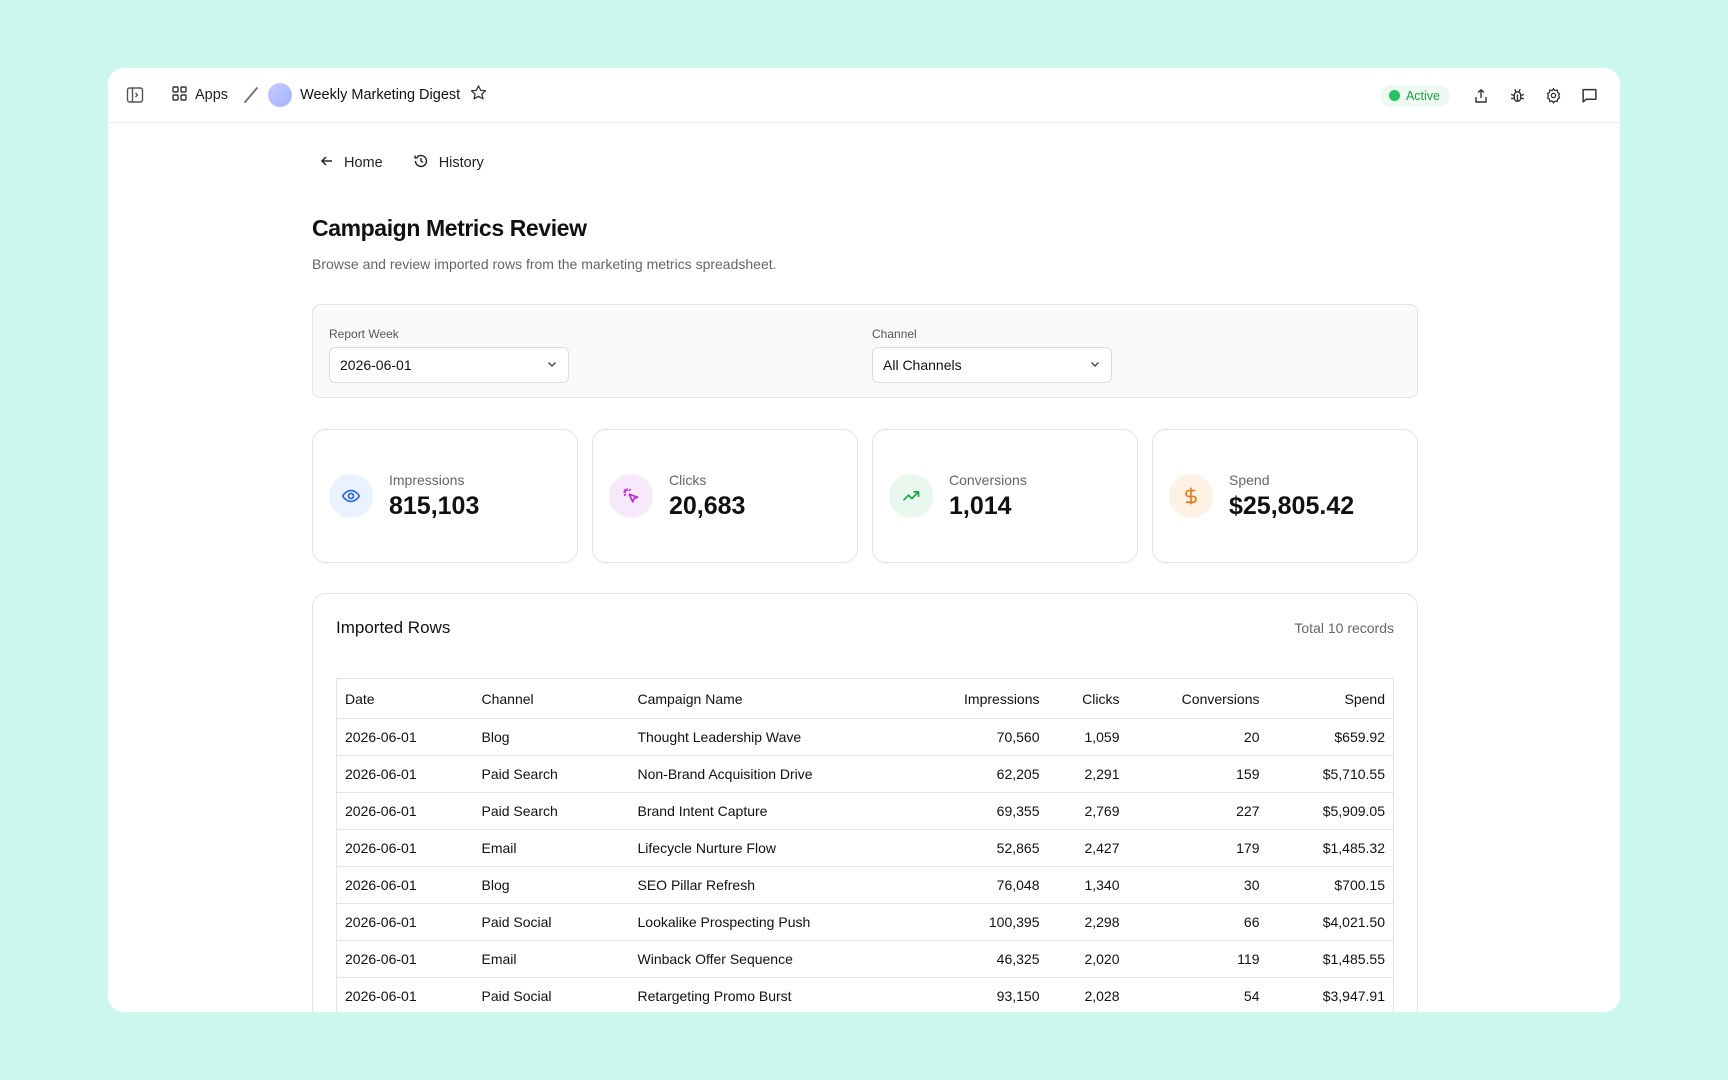 This screenshot has height=1080, width=1728. Describe the element at coordinates (1589, 96) in the screenshot. I see `chat-icon` at that location.